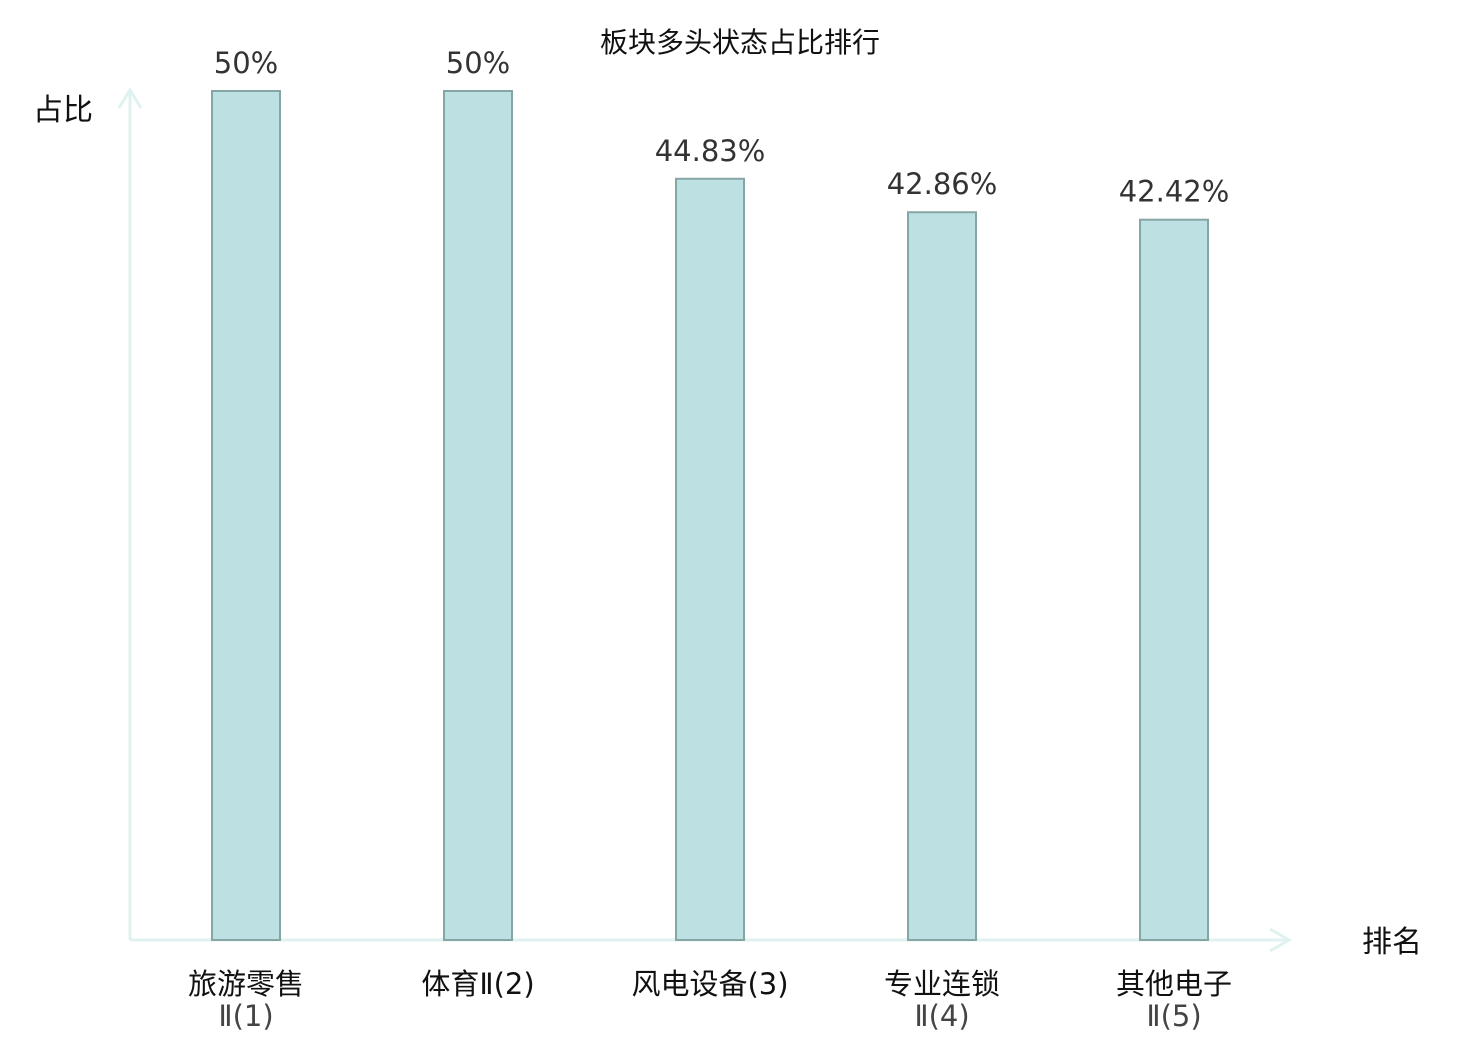 This screenshot has height=1040, width=1480. Describe the element at coordinates (1392, 942) in the screenshot. I see `x-axis-label: 排名` at that location.